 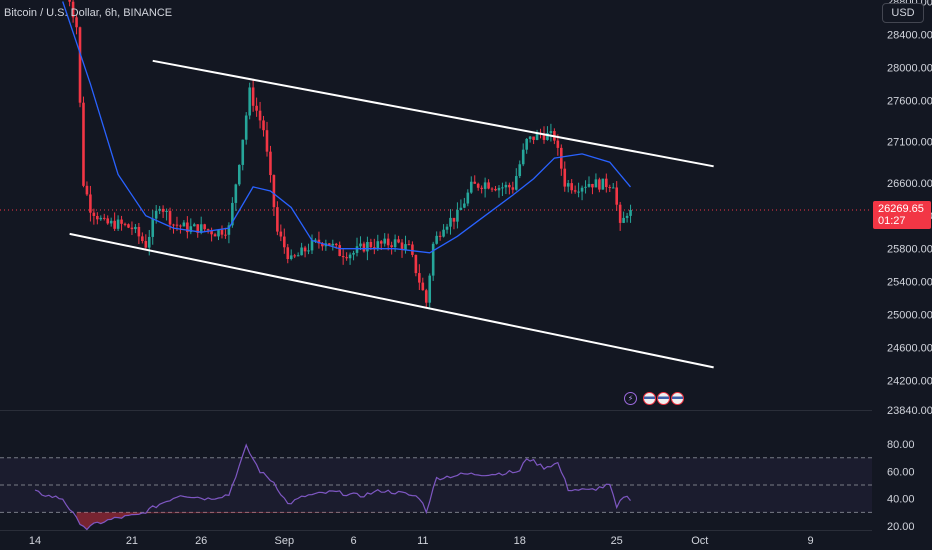 What do you see at coordinates (88, 13) in the screenshot?
I see `symbol-title: Bitcoin / U.S. Dollar, 6h, BINANCE` at bounding box center [88, 13].